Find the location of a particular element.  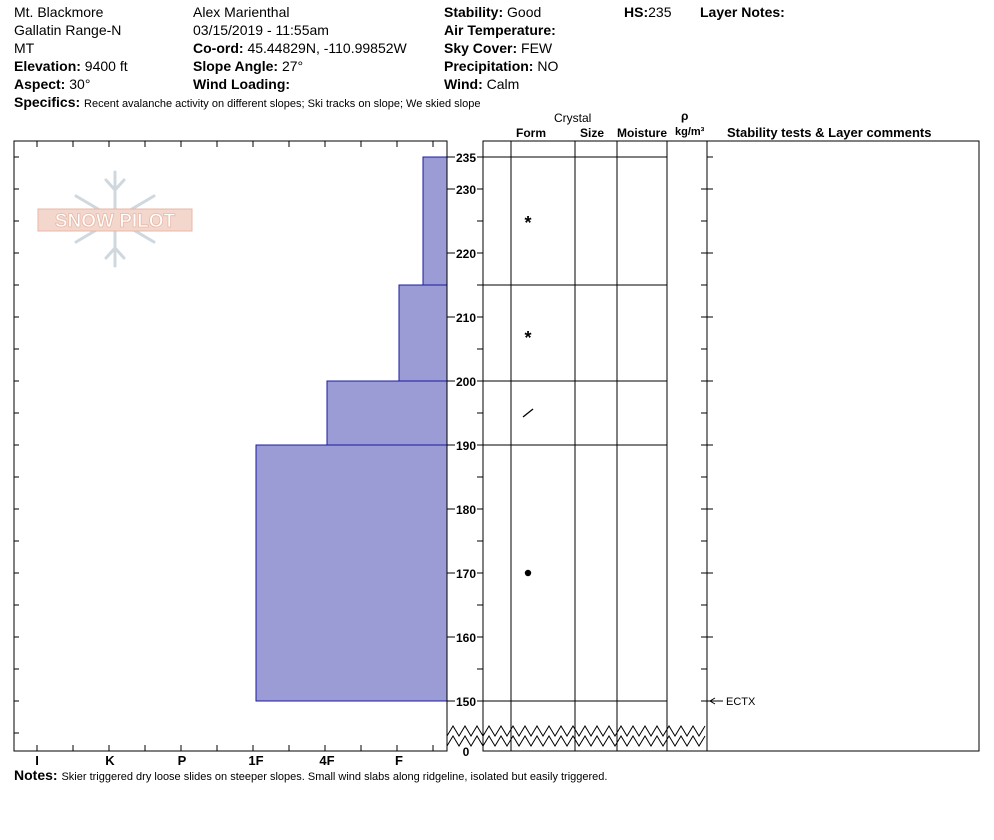

form-header: Form is located at coordinates (531, 133).